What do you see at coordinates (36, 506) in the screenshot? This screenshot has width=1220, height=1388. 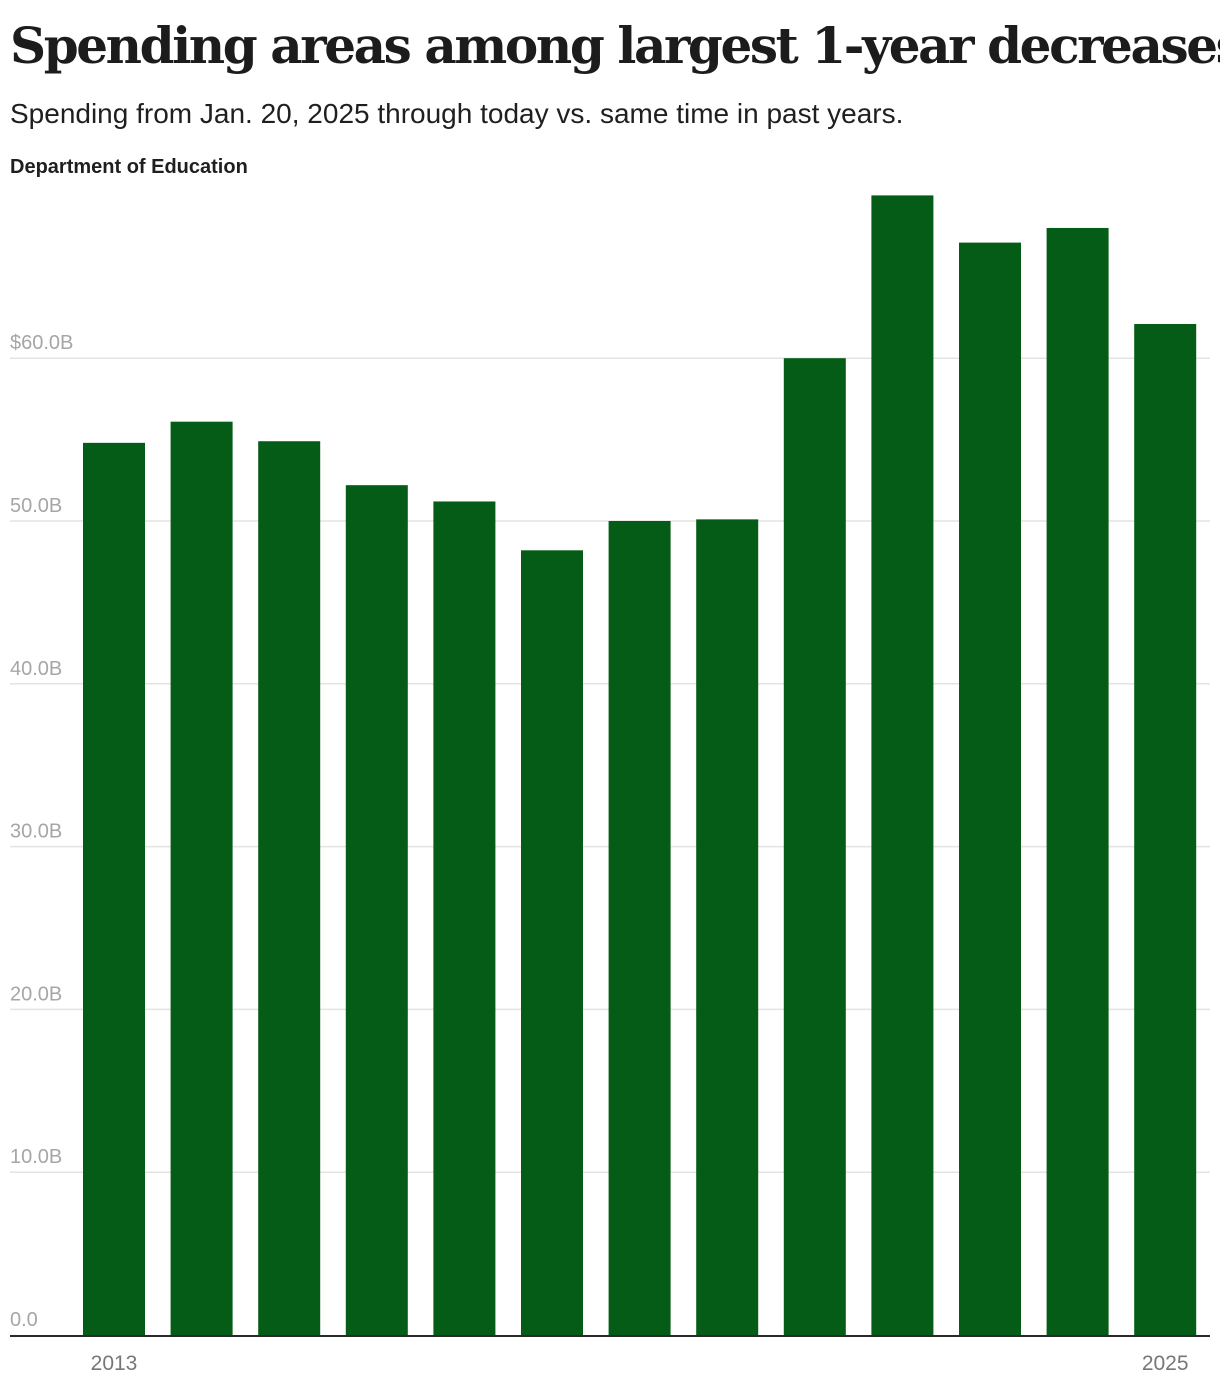 I see `y-tick-label: 50.0B` at bounding box center [36, 506].